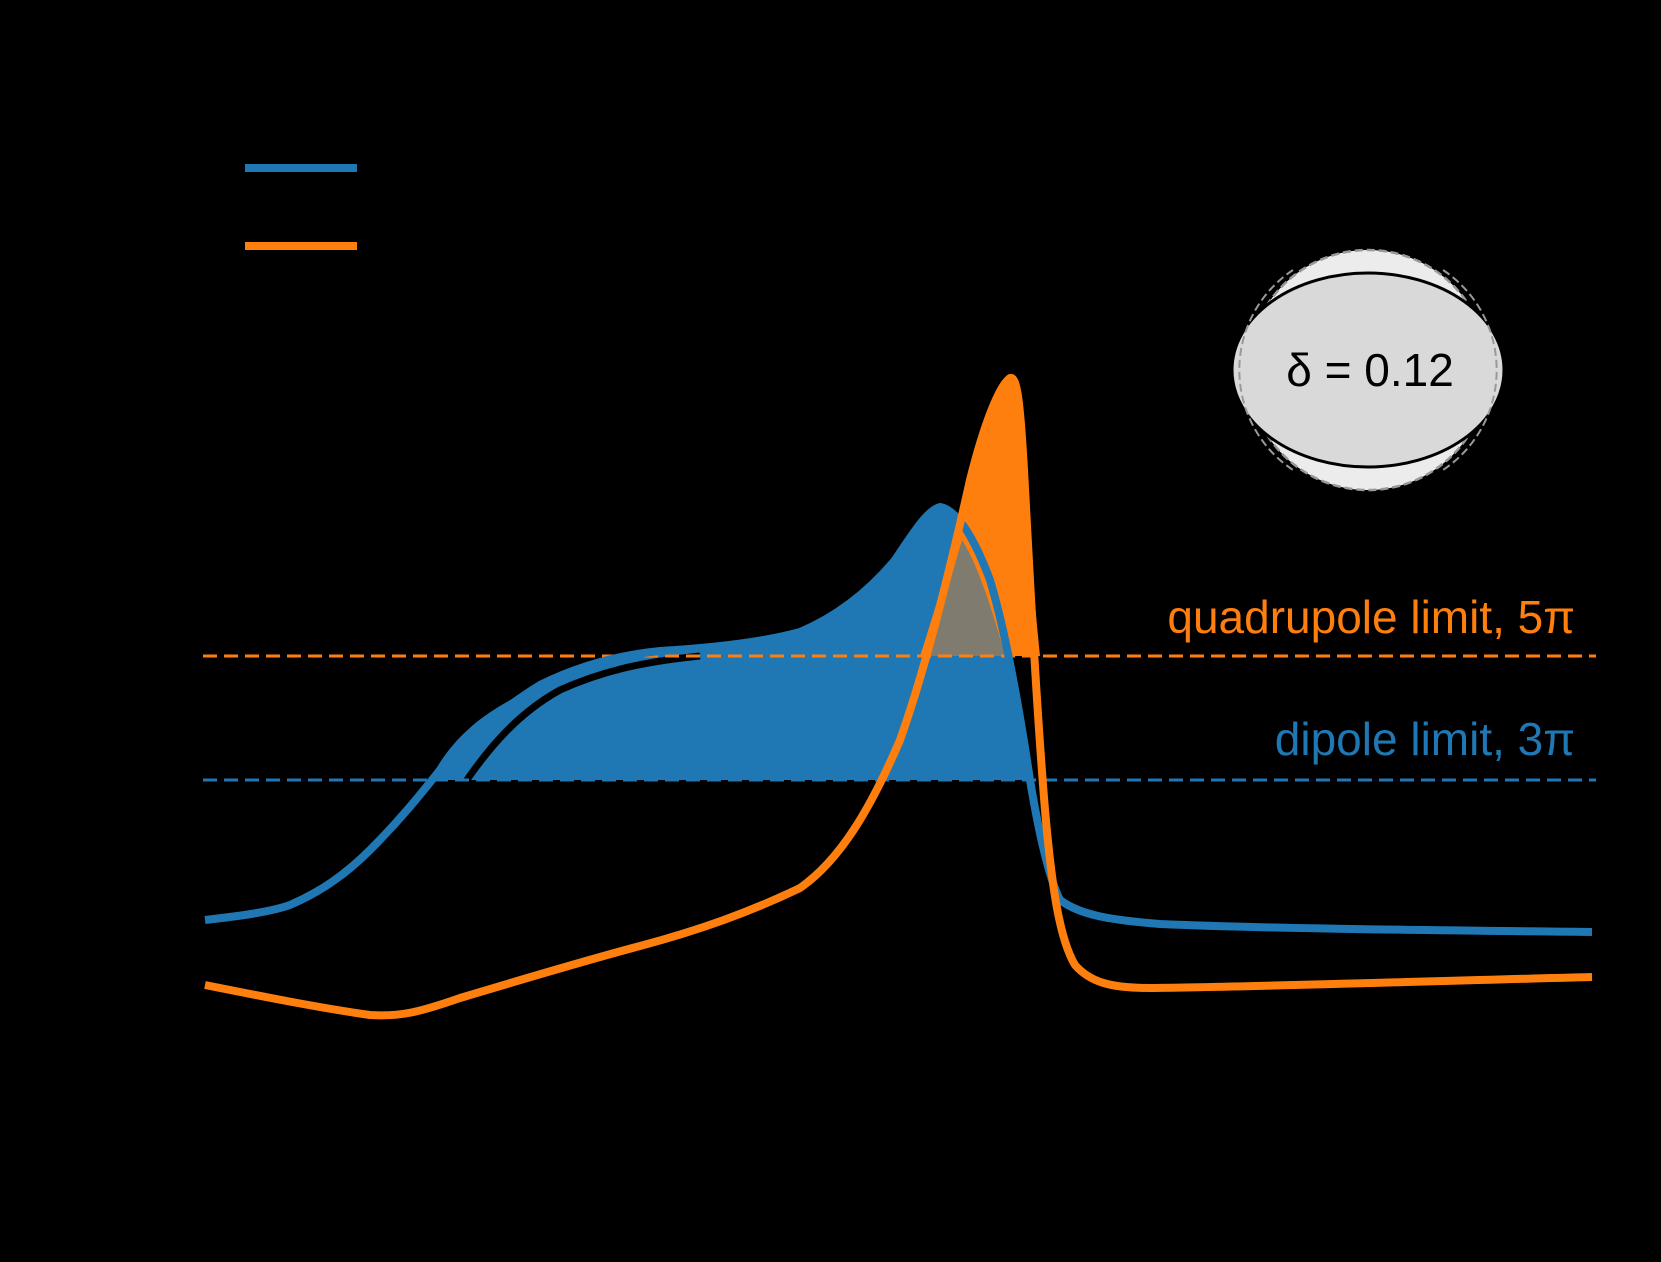  What do you see at coordinates (1425, 739) in the screenshot?
I see `dipole-limit-label: dipole limit, 3π` at bounding box center [1425, 739].